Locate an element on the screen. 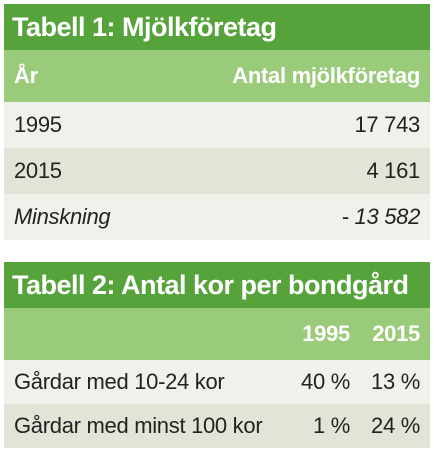 The image size is (434, 453). table-row: Gårdar med minst 100 kor 1 % 24 % is located at coordinates (217, 426).